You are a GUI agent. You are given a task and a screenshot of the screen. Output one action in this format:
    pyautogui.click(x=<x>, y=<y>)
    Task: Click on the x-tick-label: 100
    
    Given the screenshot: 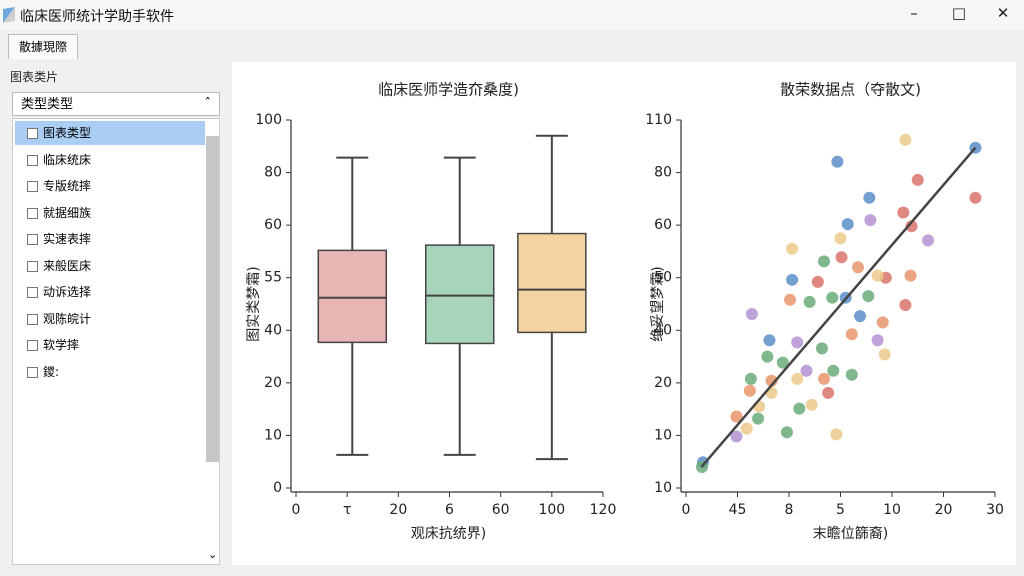 What is the action you would take?
    pyautogui.click(x=551, y=510)
    